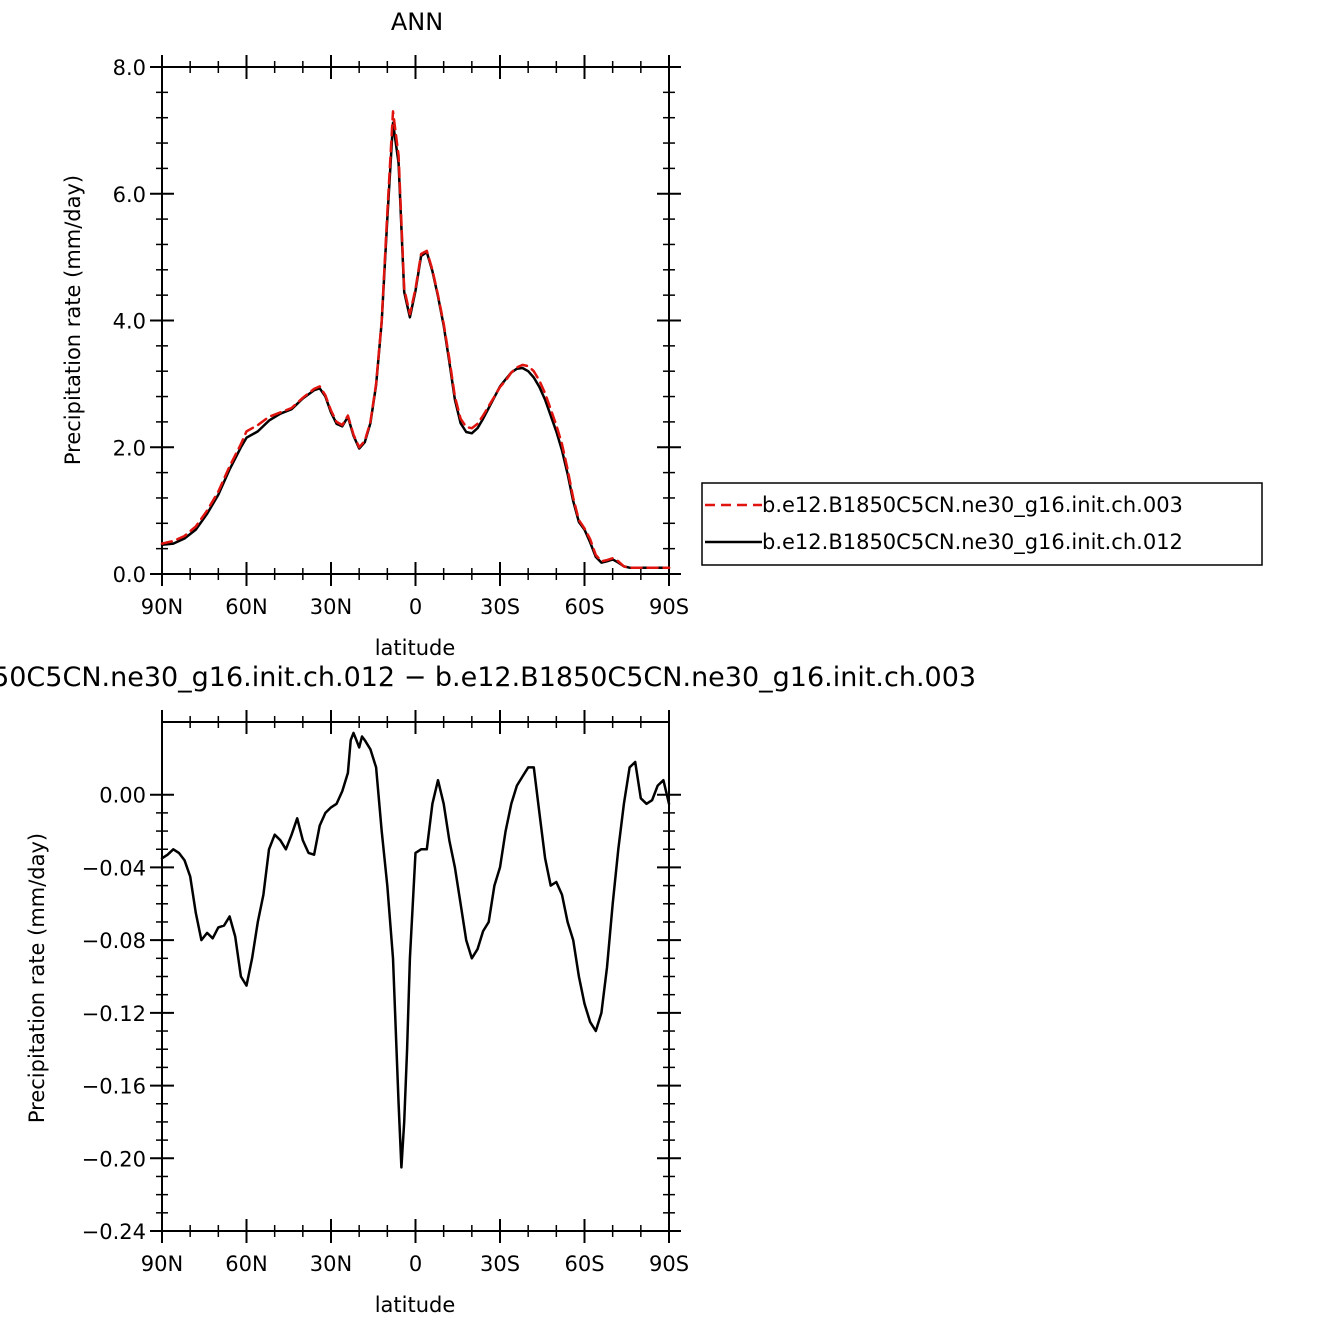 The width and height of the screenshot is (1322, 1325). What do you see at coordinates (415, 648) in the screenshot?
I see `top-x-axis-label: latitude` at bounding box center [415, 648].